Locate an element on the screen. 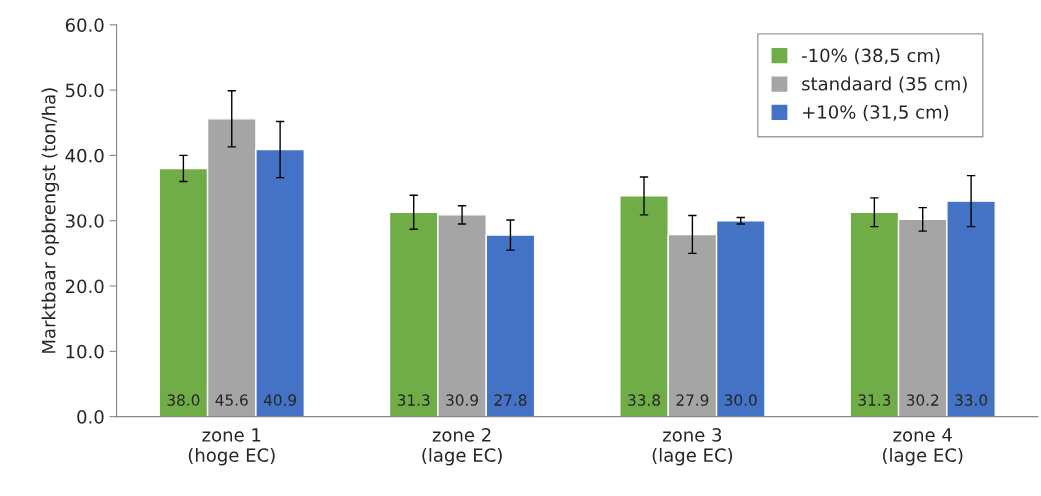  y-tick-label: 60.0 is located at coordinates (84, 25).